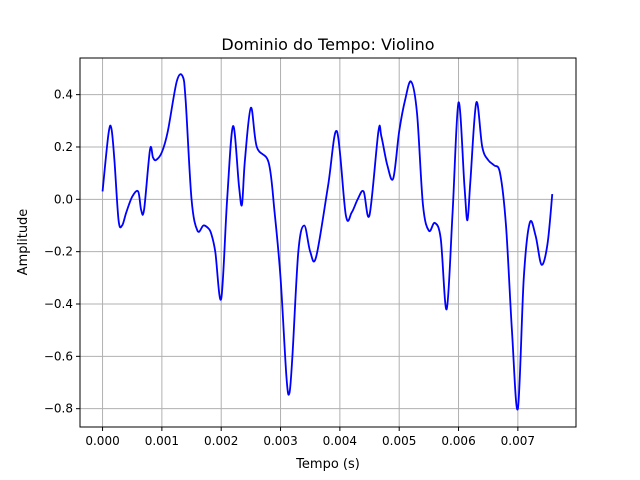 Image resolution: width=640 pixels, height=480 pixels. I want to click on chart-title: Dominio do Tempo: Violino, so click(327, 44).